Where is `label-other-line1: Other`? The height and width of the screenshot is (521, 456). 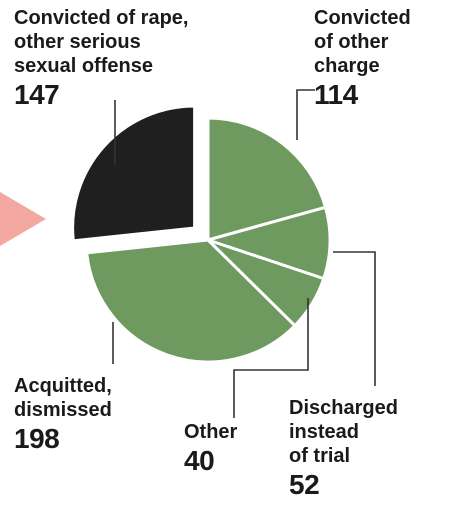 label-other-line1: Other is located at coordinates (211, 432).